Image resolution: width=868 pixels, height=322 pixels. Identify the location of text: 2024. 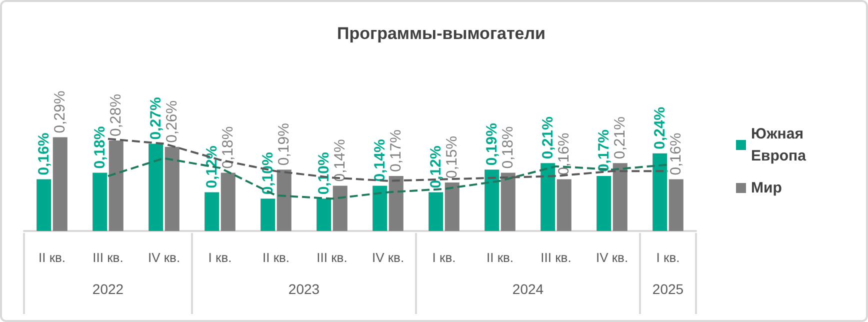
(528, 289).